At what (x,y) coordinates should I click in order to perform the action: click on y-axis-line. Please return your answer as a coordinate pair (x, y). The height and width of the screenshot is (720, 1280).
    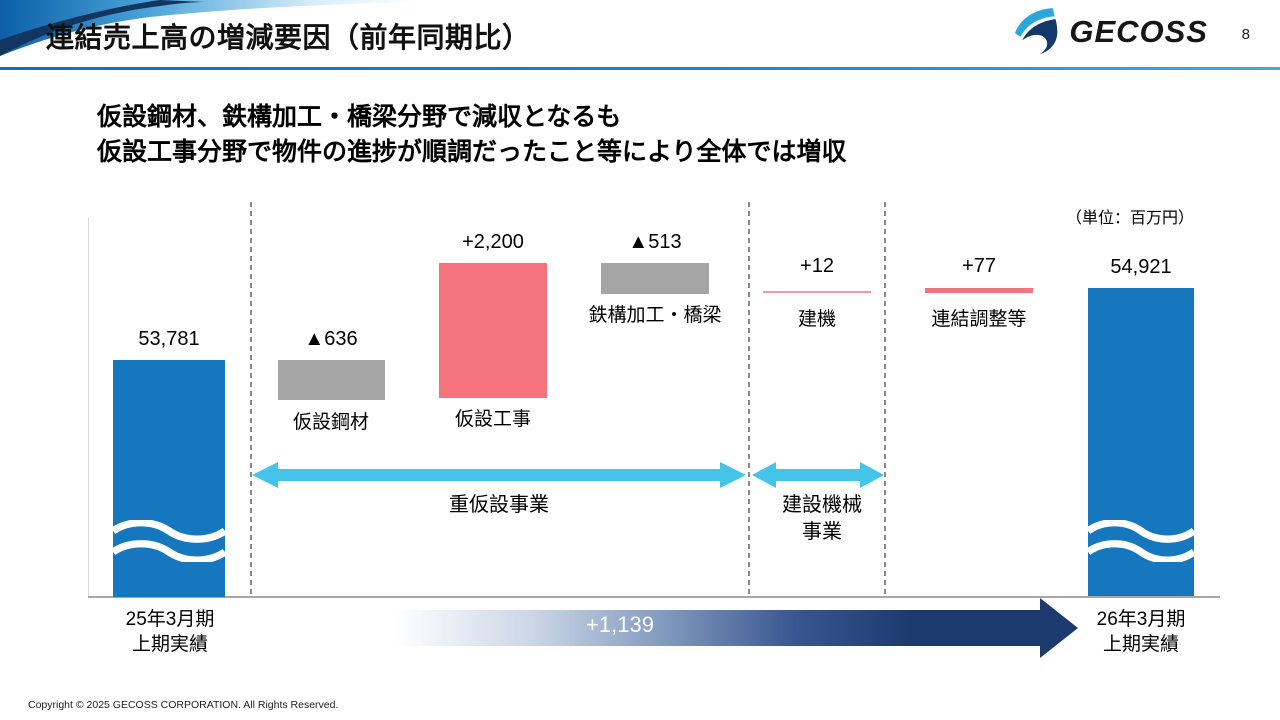
    Looking at the image, I should click on (88, 407).